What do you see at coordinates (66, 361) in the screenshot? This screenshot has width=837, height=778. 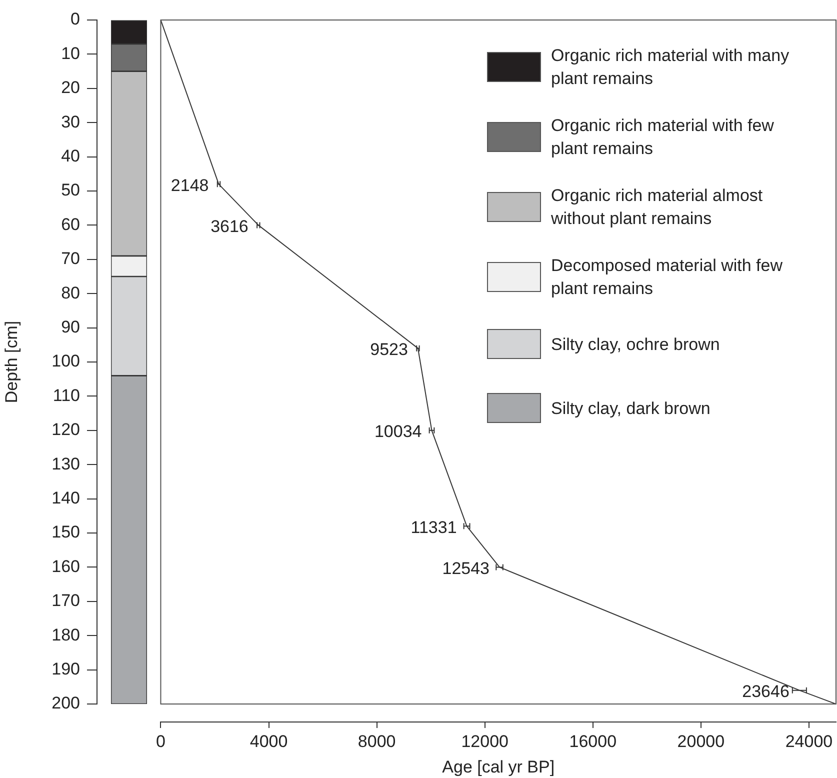 I see `y-tick-label: 100` at bounding box center [66, 361].